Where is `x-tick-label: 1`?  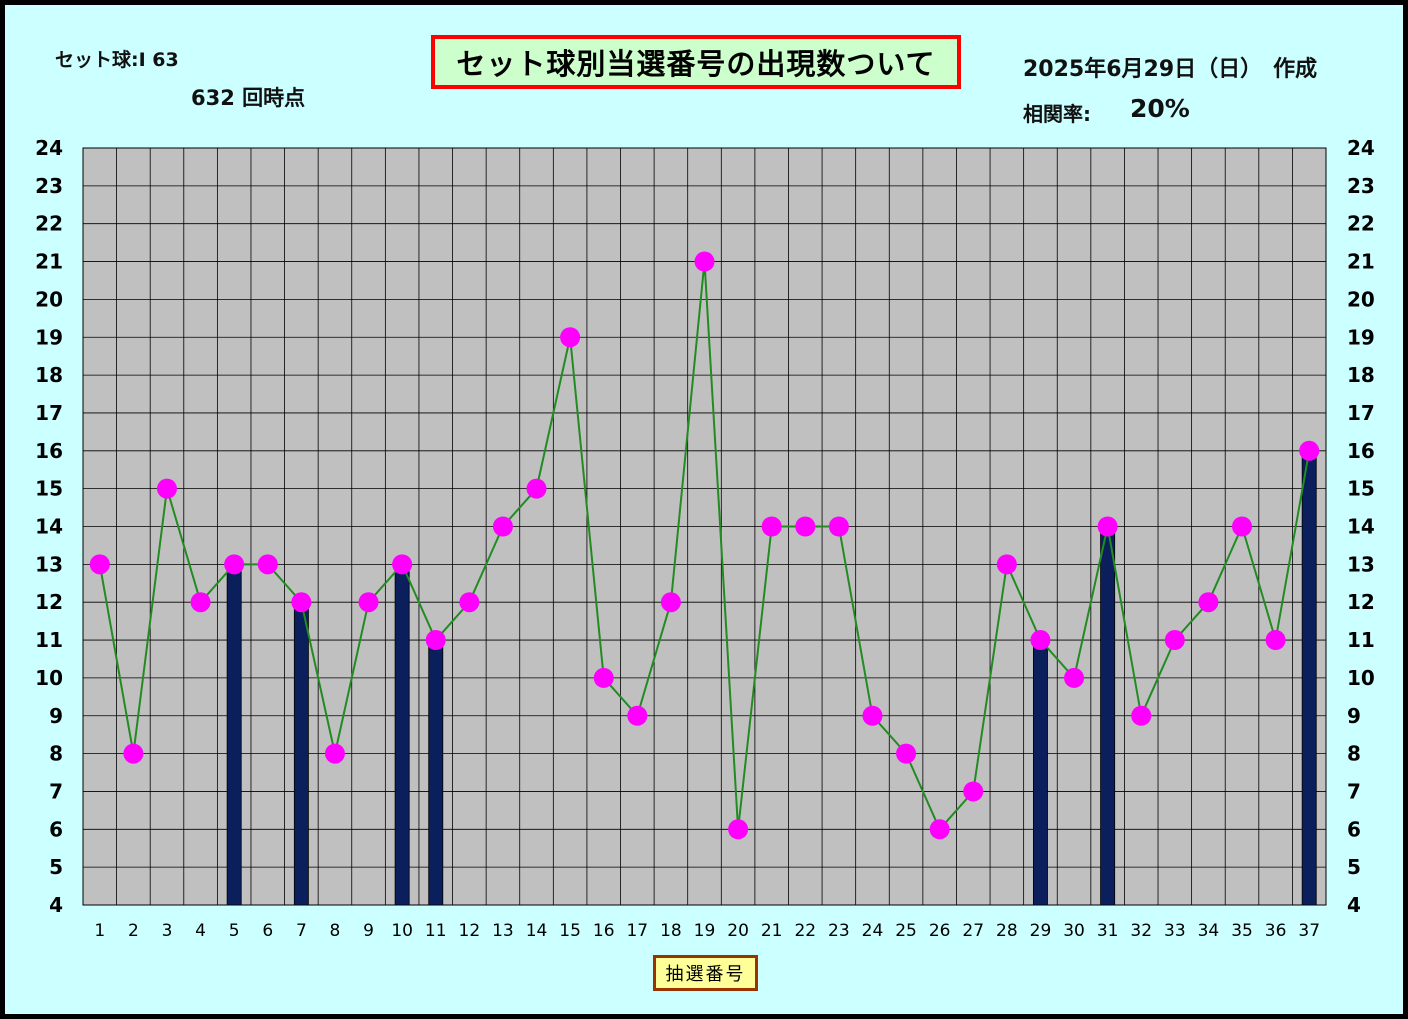 x-tick-label: 1 is located at coordinates (99, 931).